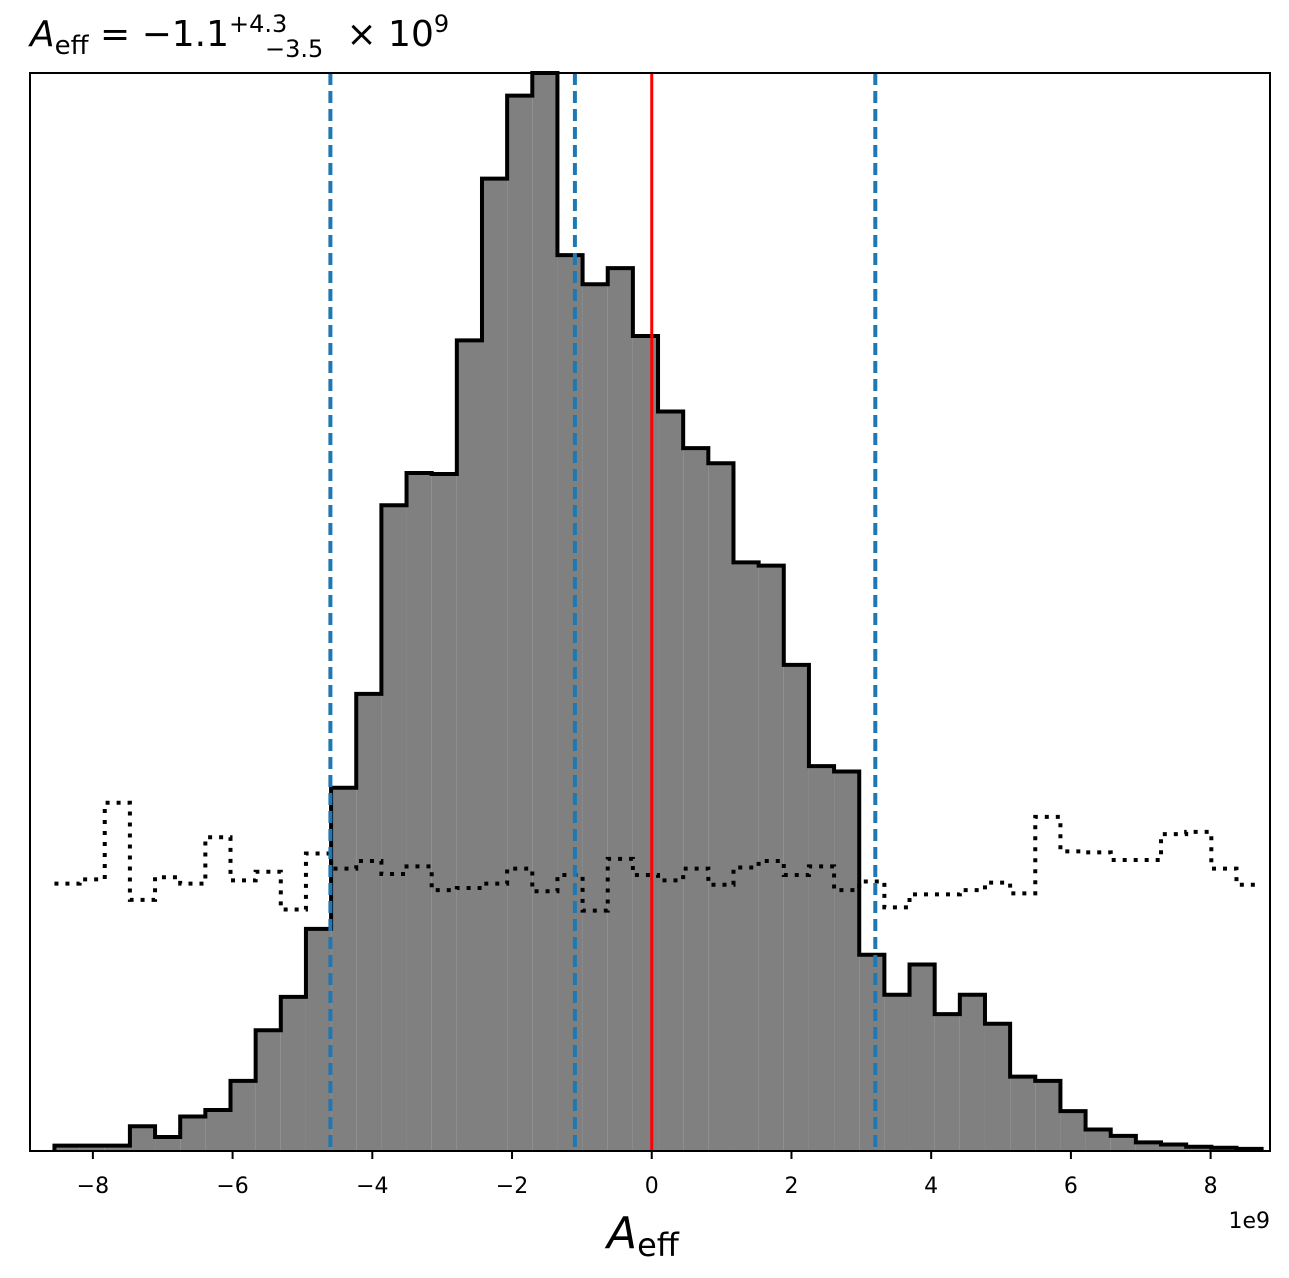 Image resolution: width=1289 pixels, height=1278 pixels. I want to click on x-tick-label: −2, so click(512, 1186).